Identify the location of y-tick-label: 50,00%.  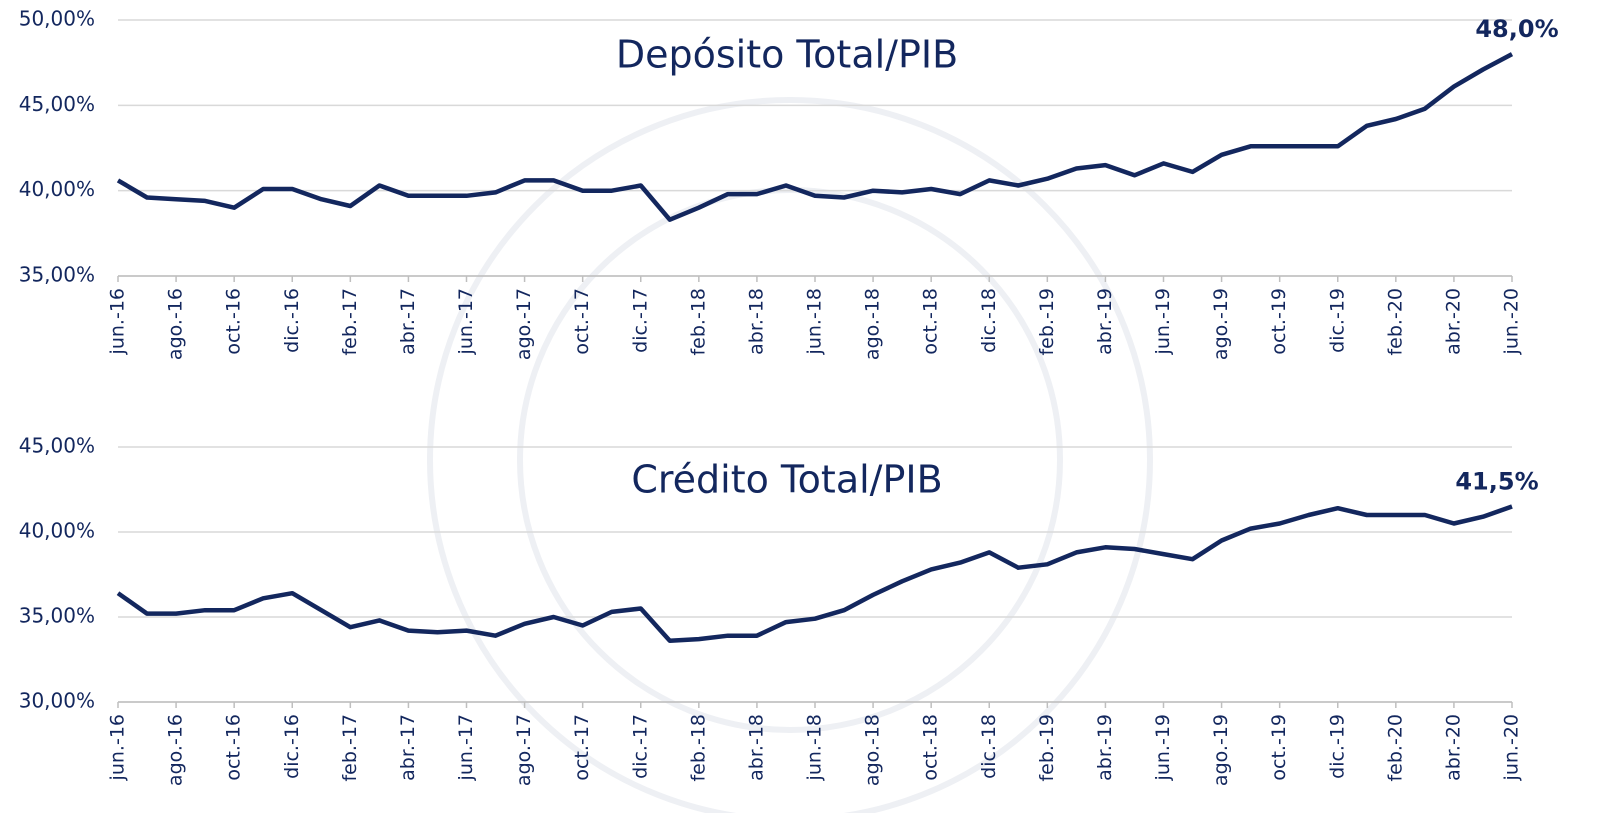
(57, 19).